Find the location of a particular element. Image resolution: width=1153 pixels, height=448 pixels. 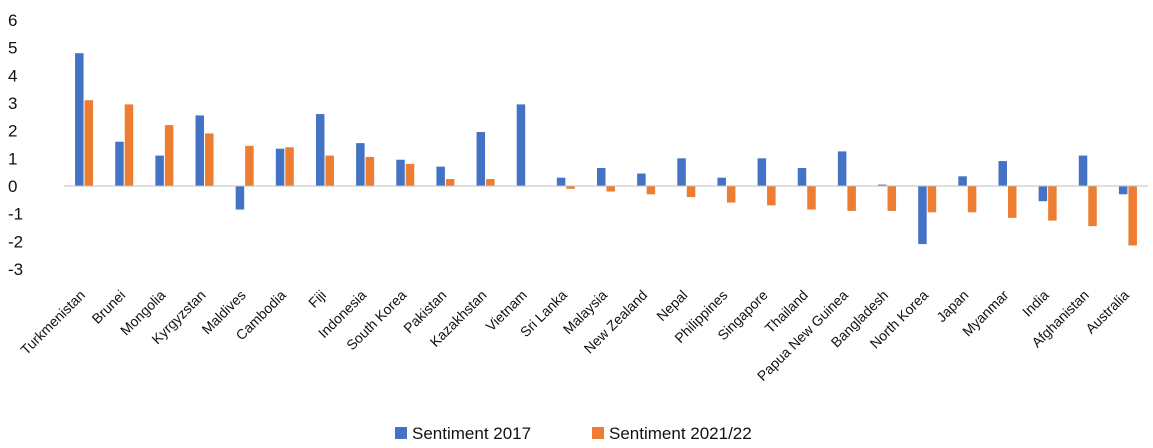

y-tick-label: 2 is located at coordinates (12, 131).